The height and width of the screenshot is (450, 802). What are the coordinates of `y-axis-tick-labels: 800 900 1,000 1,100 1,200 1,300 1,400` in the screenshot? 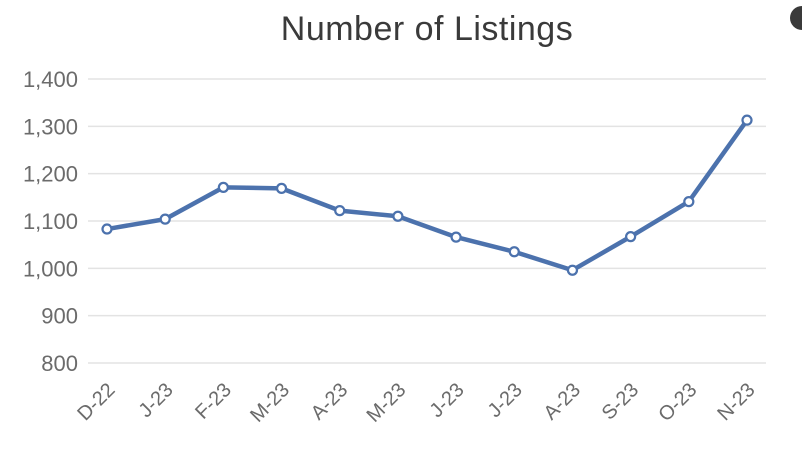 It's located at (50, 221).